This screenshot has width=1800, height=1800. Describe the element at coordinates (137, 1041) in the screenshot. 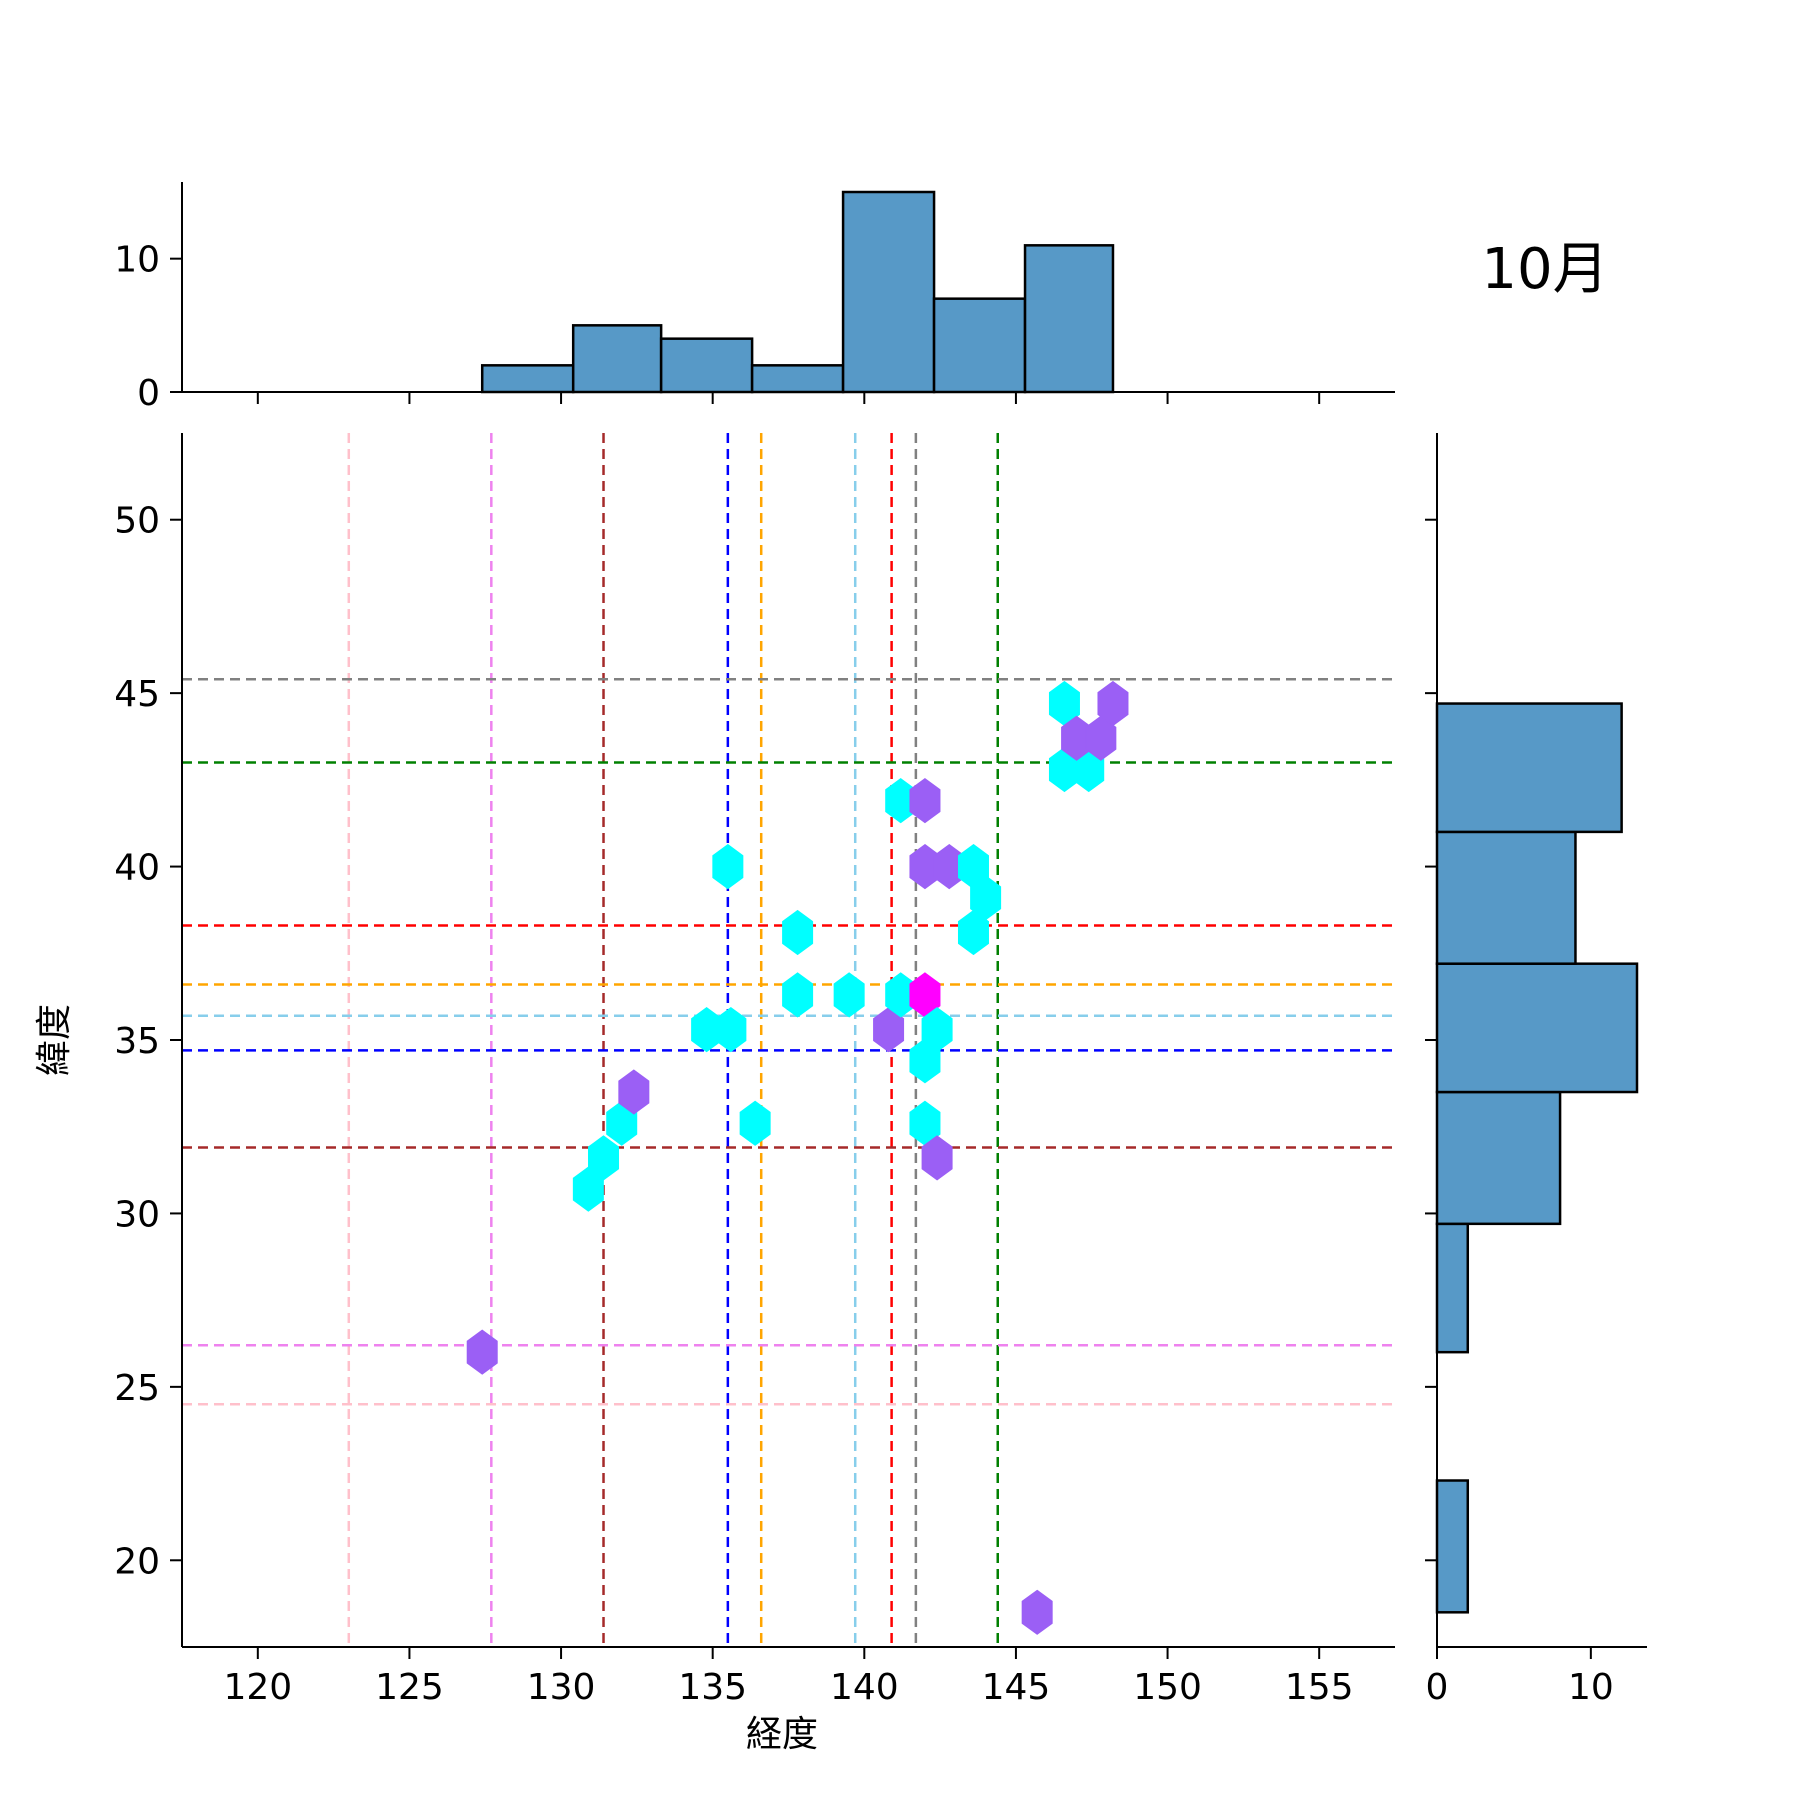

I see `y-tick-label: 35` at that location.